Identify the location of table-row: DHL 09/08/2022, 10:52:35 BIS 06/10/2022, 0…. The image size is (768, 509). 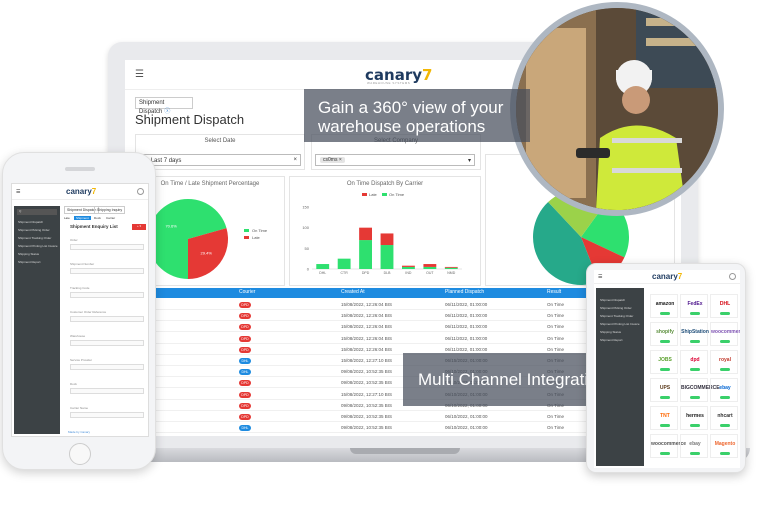
(371, 428).